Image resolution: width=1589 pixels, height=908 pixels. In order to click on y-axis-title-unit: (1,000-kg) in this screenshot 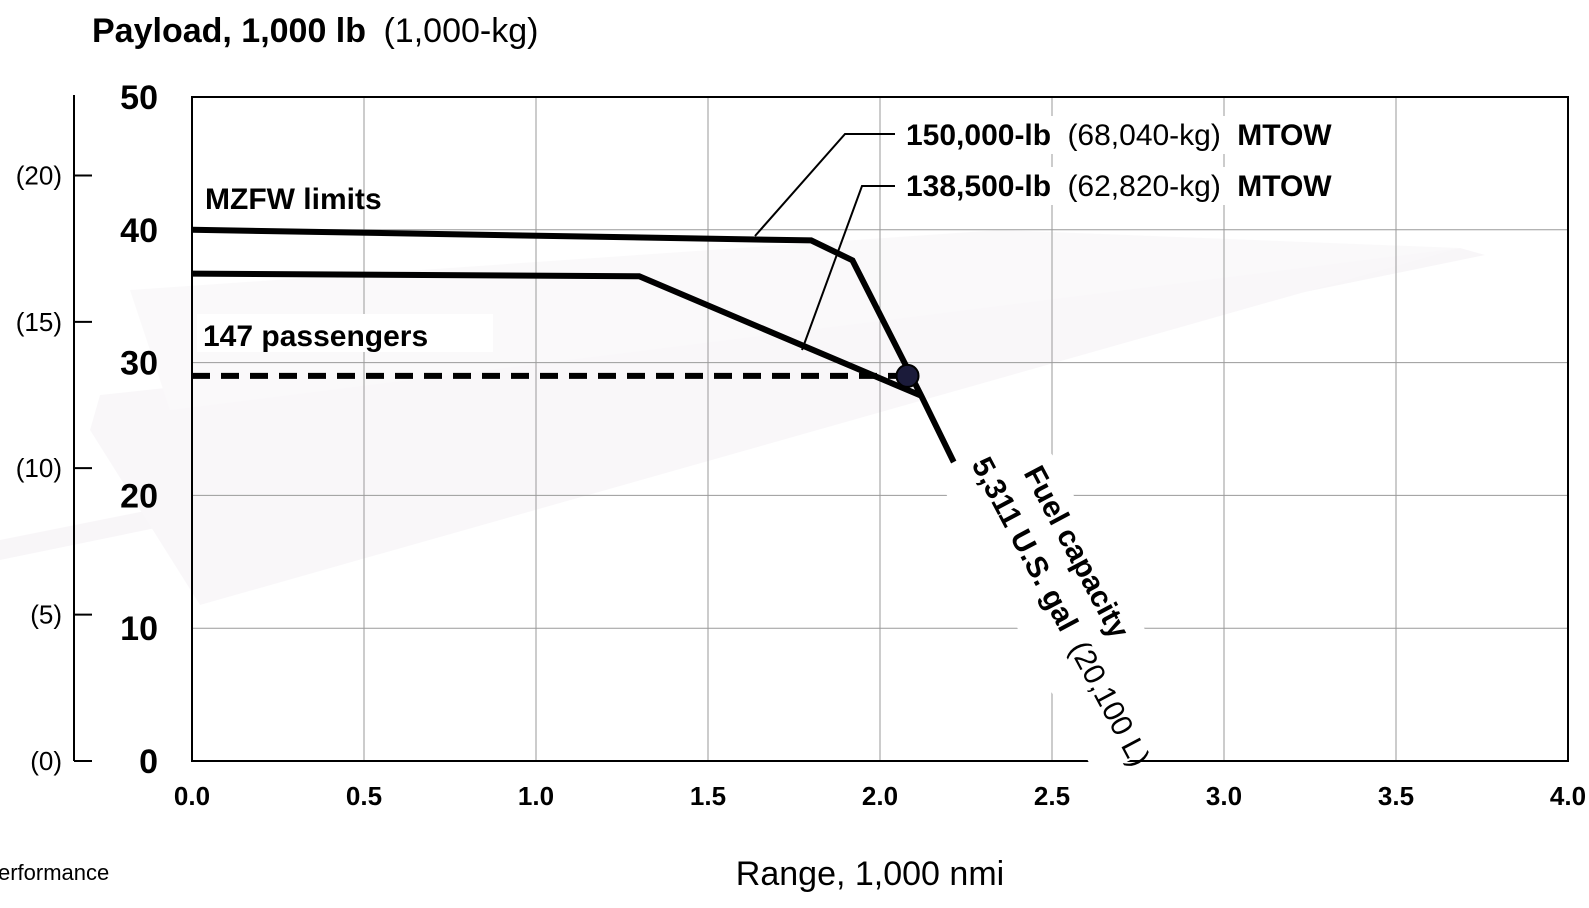, I will do `click(460, 31)`.